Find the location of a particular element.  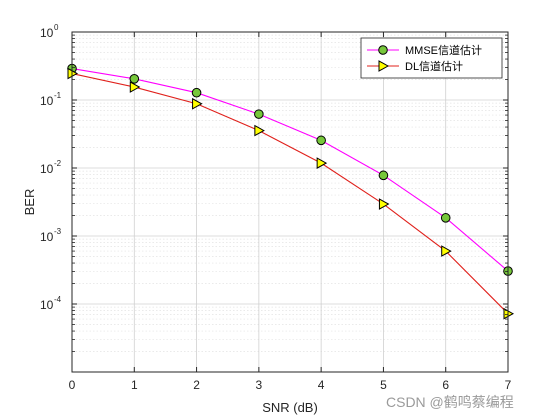

y-tick-exponent: -4 is located at coordinates (58, 299).